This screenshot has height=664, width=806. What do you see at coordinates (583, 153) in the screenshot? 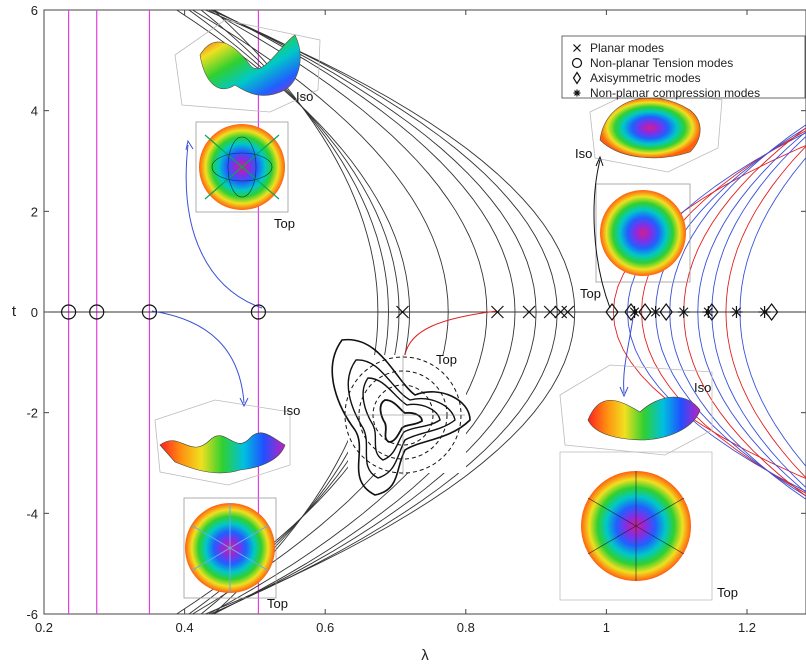
I see `inset-iso-label-3: Iso` at bounding box center [583, 153].